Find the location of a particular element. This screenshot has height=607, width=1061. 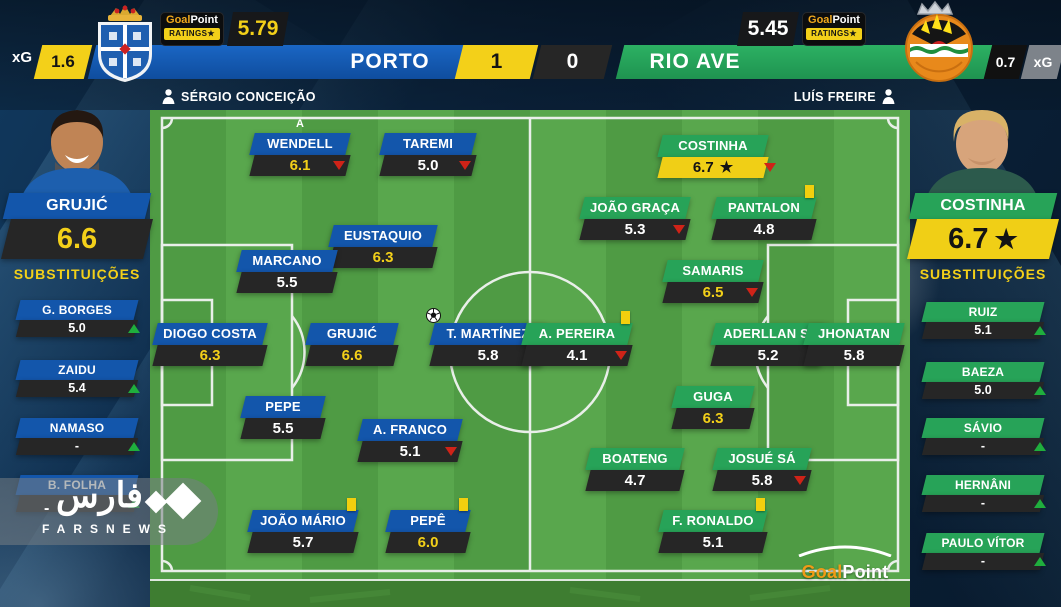

away-coach: LUÍS FREIRE is located at coordinates (844, 96).